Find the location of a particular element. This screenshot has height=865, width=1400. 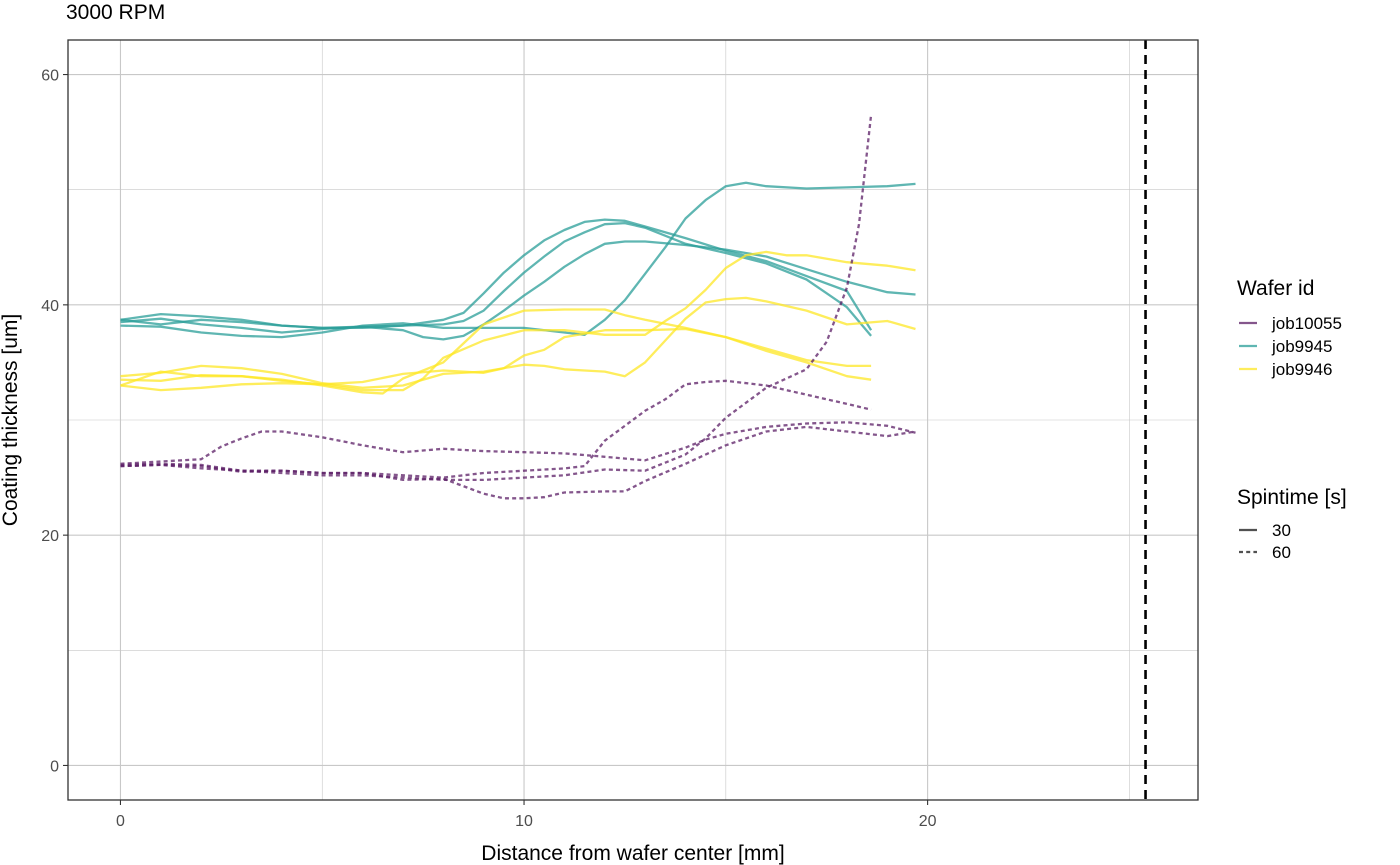

y-tick-label: 0 is located at coordinates (54, 766).